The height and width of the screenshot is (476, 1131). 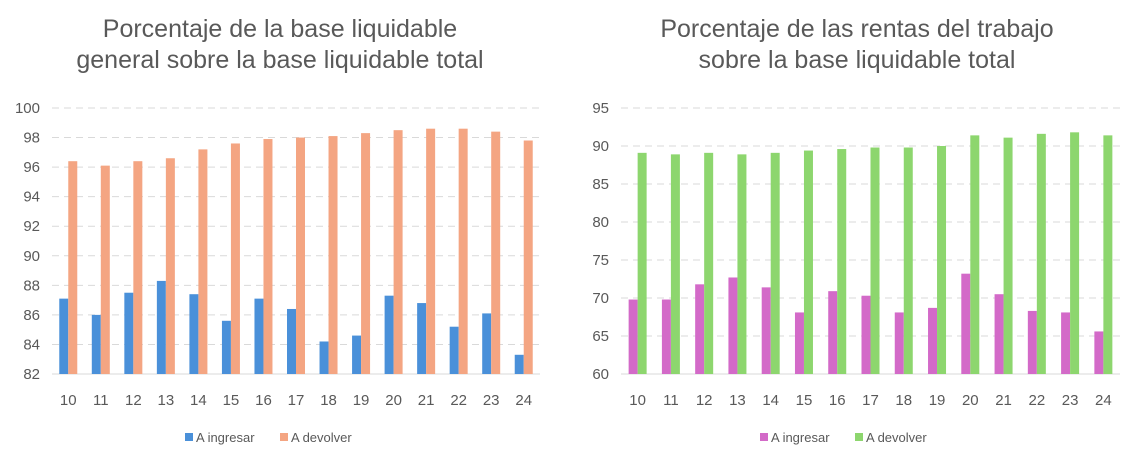 I want to click on legend-label: A devolver, so click(x=321, y=437).